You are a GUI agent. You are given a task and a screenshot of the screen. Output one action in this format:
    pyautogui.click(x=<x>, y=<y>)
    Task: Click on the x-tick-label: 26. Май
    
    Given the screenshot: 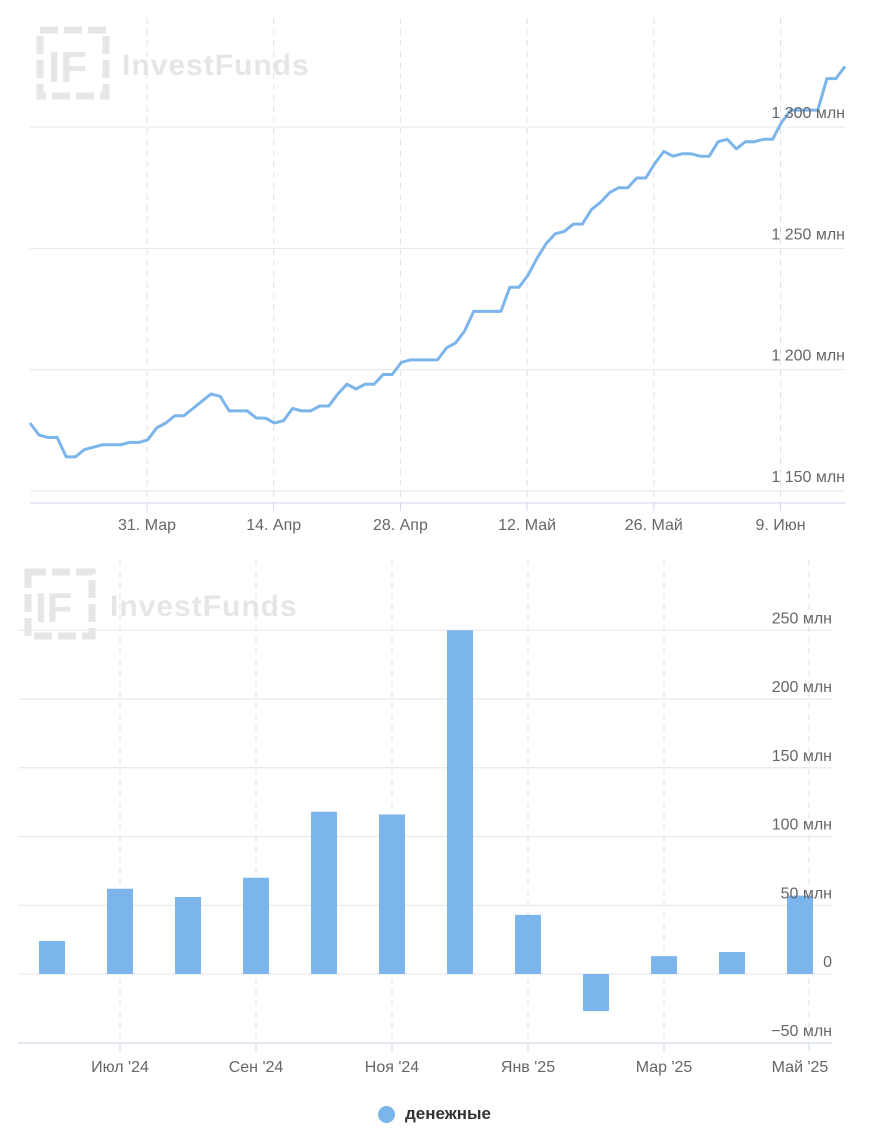 What is the action you would take?
    pyautogui.click(x=654, y=525)
    